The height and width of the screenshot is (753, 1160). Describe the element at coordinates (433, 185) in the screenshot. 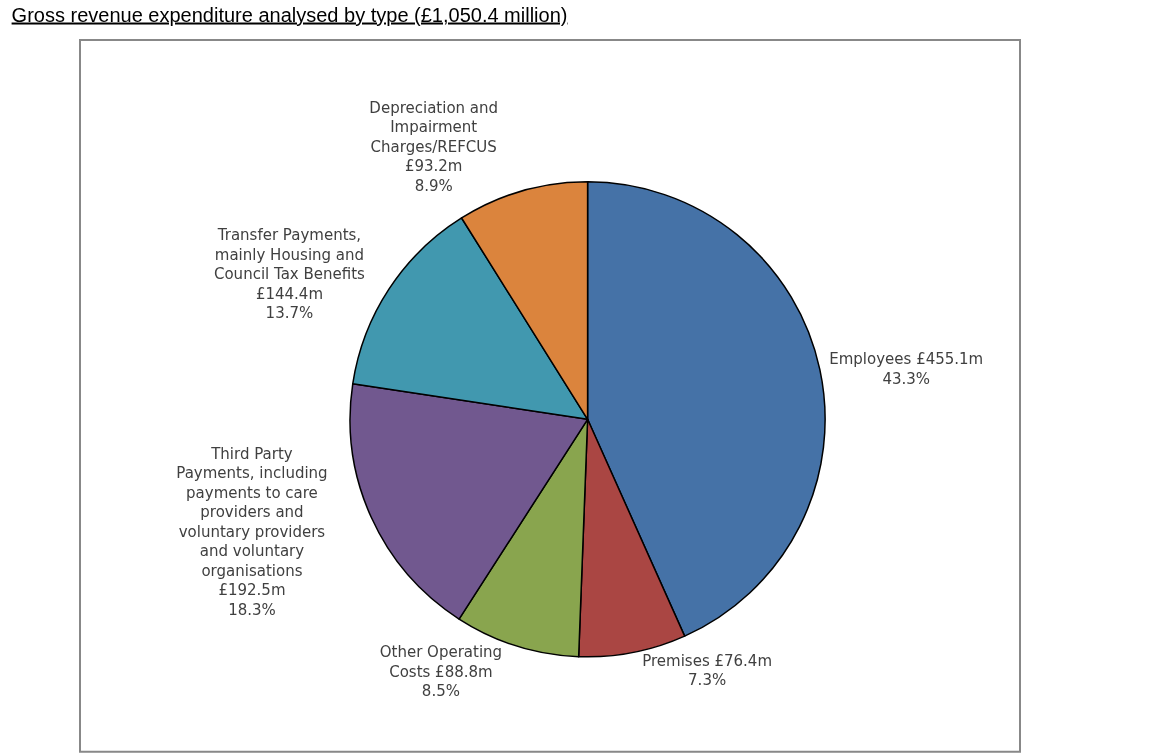

I see `data-label: 8.9%` at that location.